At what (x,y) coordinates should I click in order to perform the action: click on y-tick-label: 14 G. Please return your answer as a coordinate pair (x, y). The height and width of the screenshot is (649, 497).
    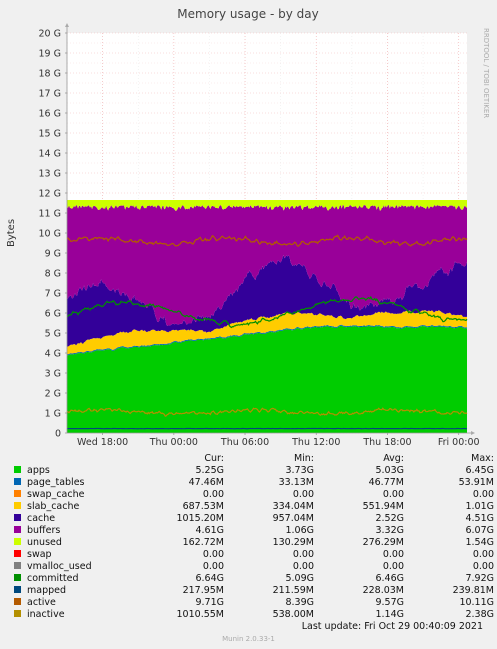
    Looking at the image, I should click on (50, 154).